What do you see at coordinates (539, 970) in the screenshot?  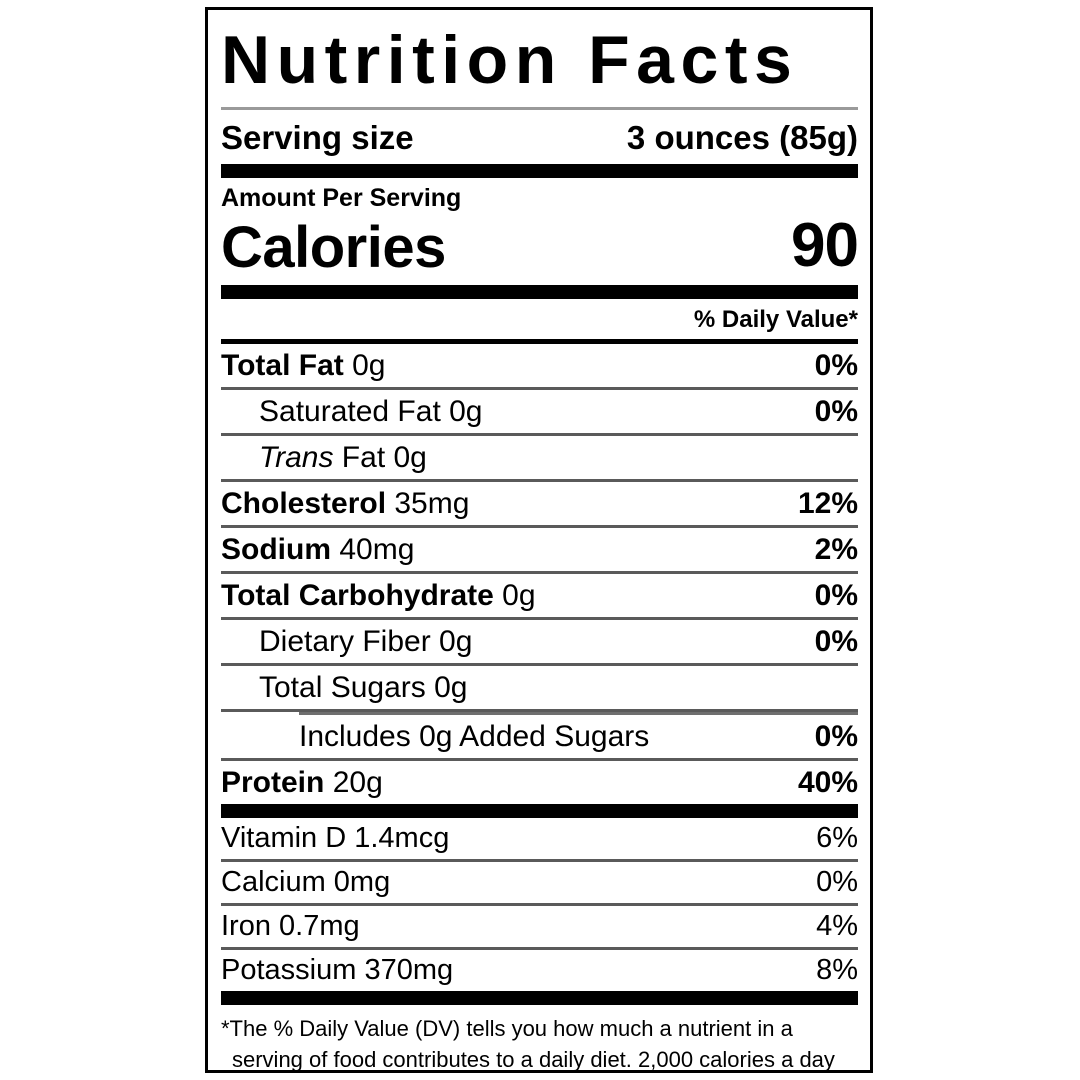 I see `vitamin-row: Potassium 370mg 8%` at bounding box center [539, 970].